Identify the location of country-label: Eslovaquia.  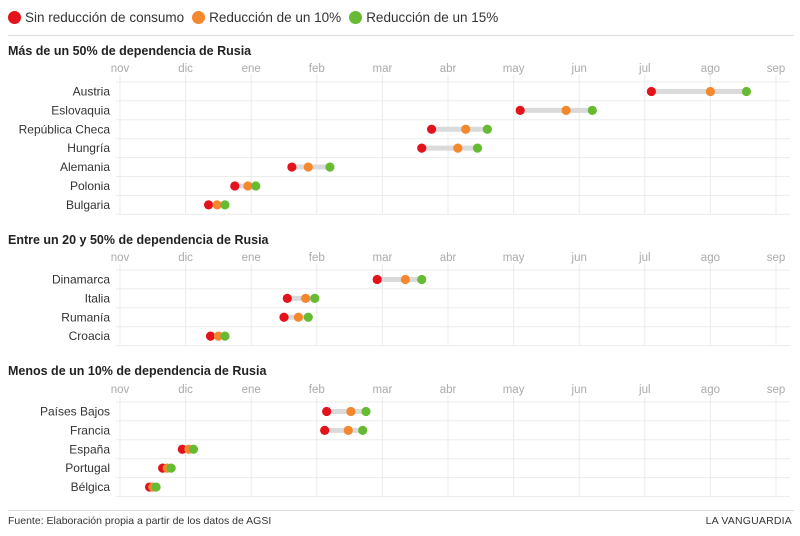
(80, 110).